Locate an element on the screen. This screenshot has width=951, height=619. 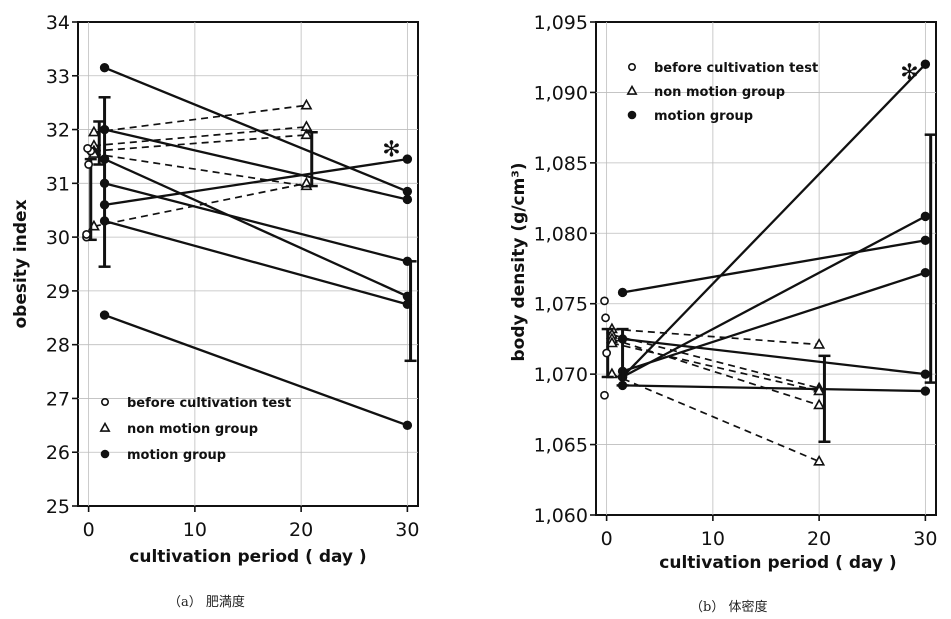
y-tick-label: 1,090 is located at coordinates (561, 93).